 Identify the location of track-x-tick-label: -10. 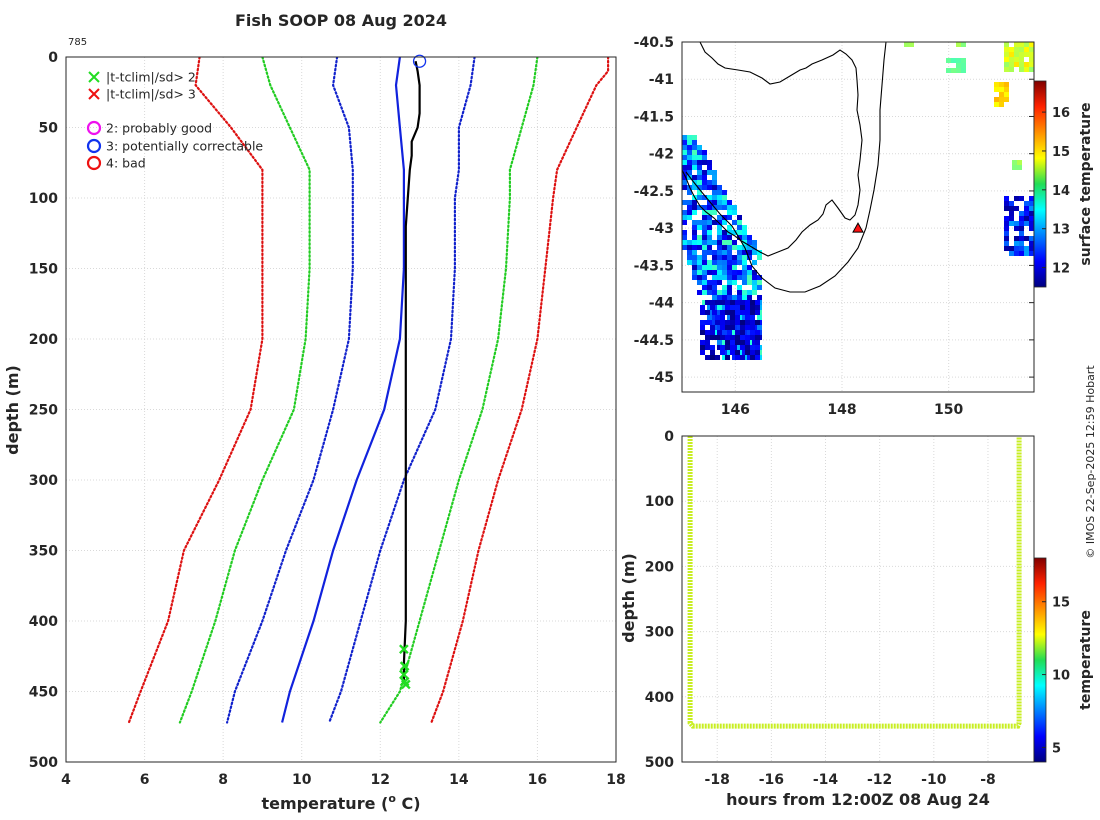
(934, 780).